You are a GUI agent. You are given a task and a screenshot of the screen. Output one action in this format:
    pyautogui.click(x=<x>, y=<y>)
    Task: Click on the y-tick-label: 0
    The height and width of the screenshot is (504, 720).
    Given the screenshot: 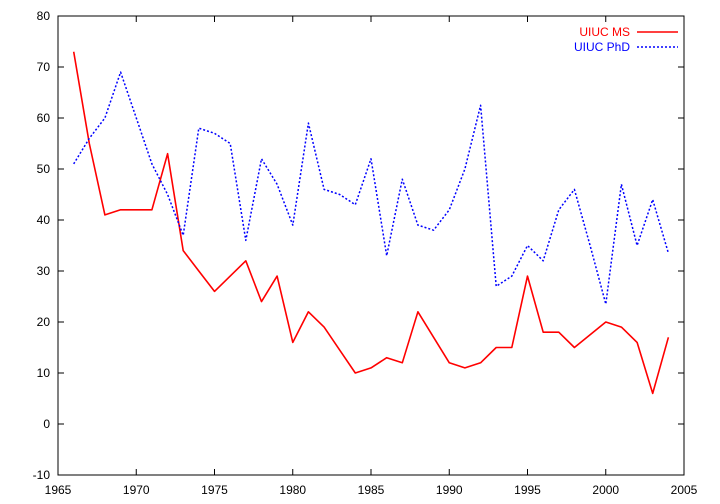 What is the action you would take?
    pyautogui.click(x=46, y=424)
    